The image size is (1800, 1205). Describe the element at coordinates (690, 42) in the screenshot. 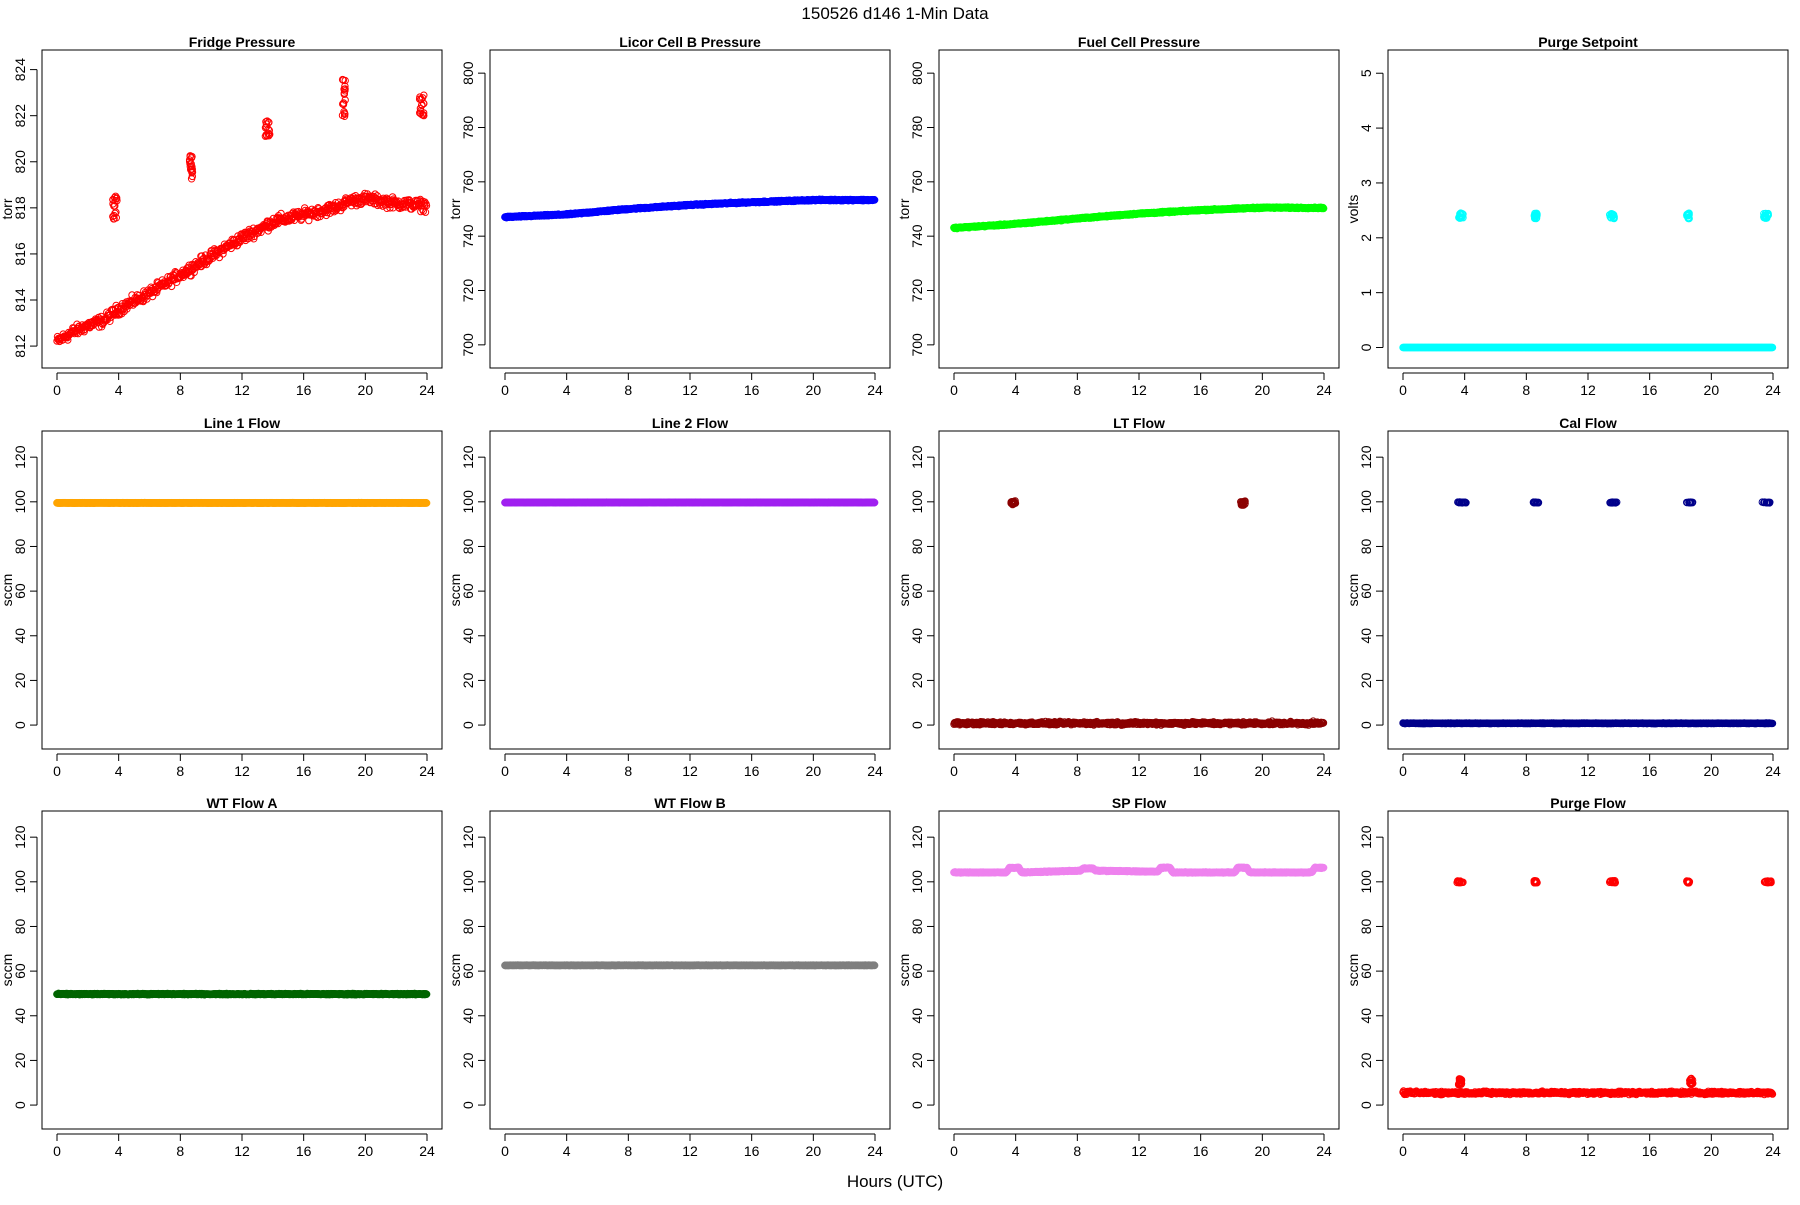

I see `panel-title: Licor Cell B Pressure` at that location.